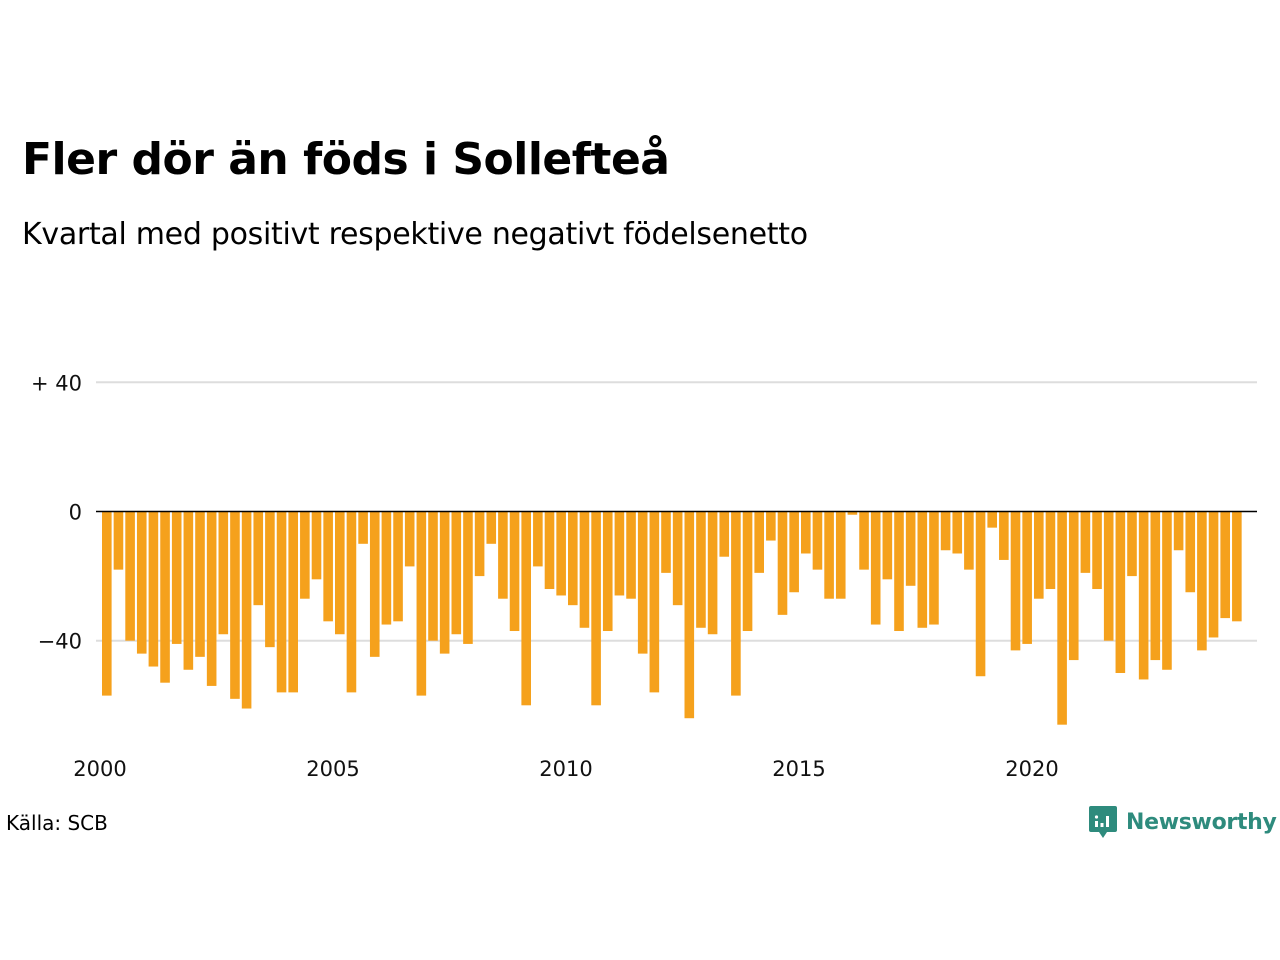 The height and width of the screenshot is (960, 1280). I want to click on x-tick-label: 2005, so click(332, 769).